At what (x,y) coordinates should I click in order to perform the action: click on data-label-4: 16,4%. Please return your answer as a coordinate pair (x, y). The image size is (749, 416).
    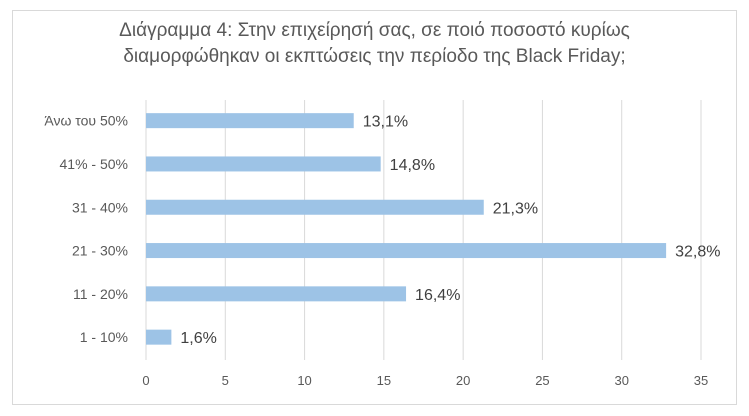
    Looking at the image, I should click on (437, 295).